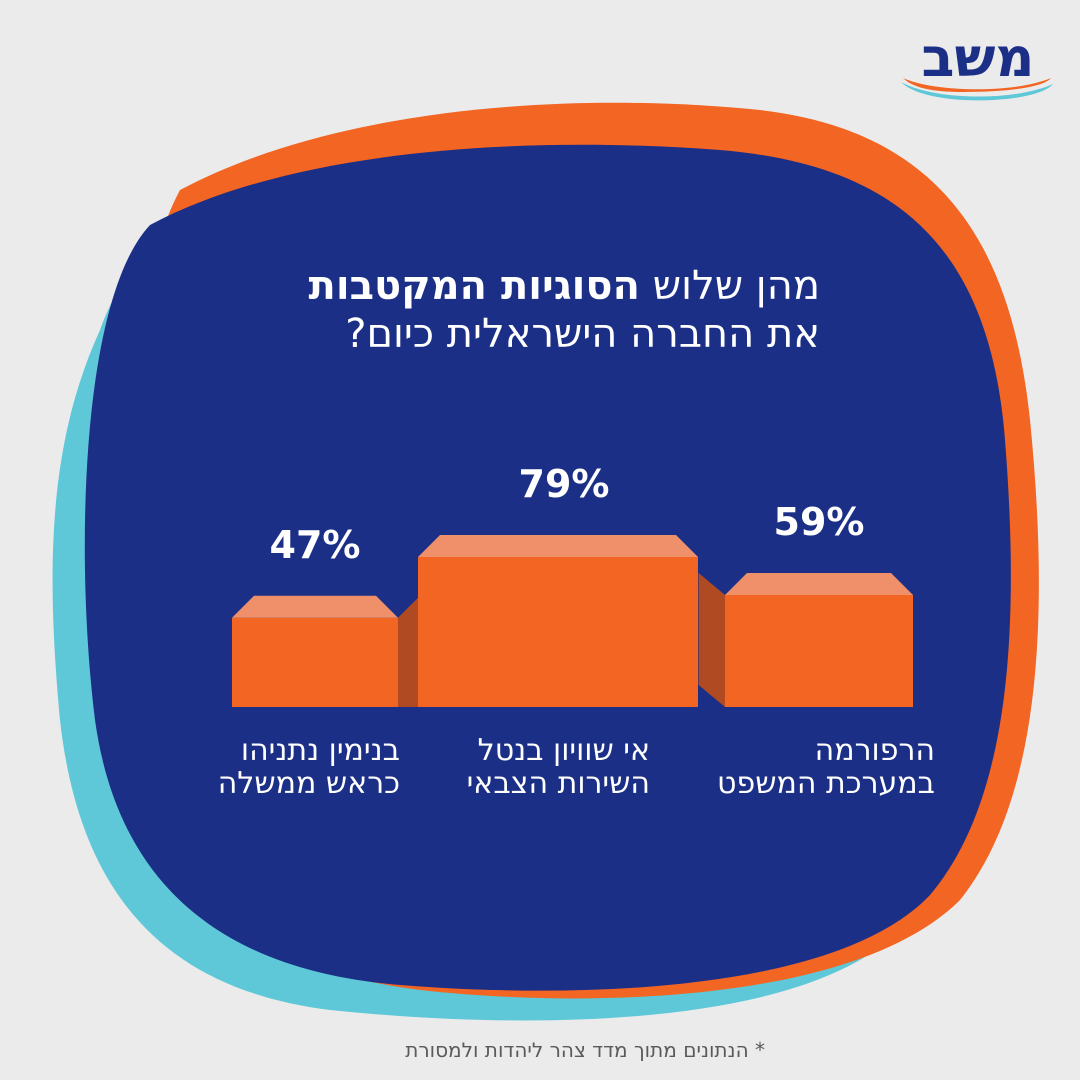 The height and width of the screenshot is (1080, 1080). Describe the element at coordinates (563, 750) in the screenshot. I see `category-label-2-line-1: אי שוויון בנטל` at that location.